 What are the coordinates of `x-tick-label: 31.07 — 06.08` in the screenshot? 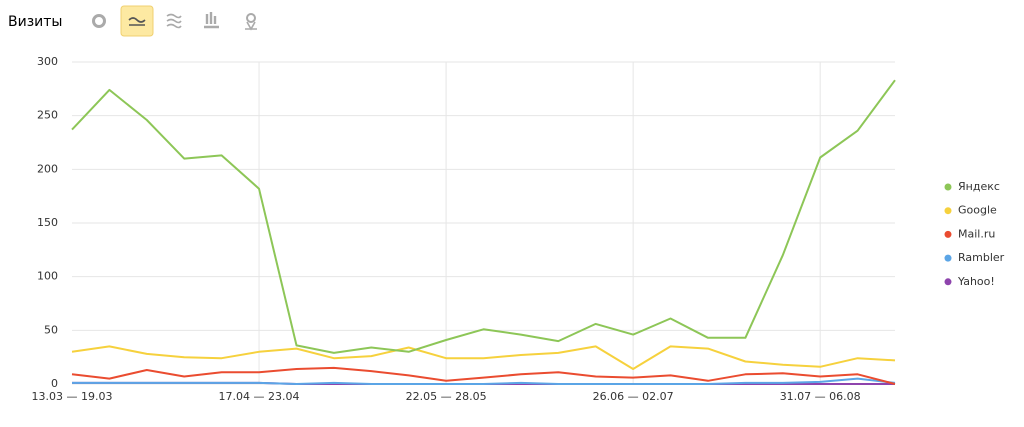 It's located at (820, 396).